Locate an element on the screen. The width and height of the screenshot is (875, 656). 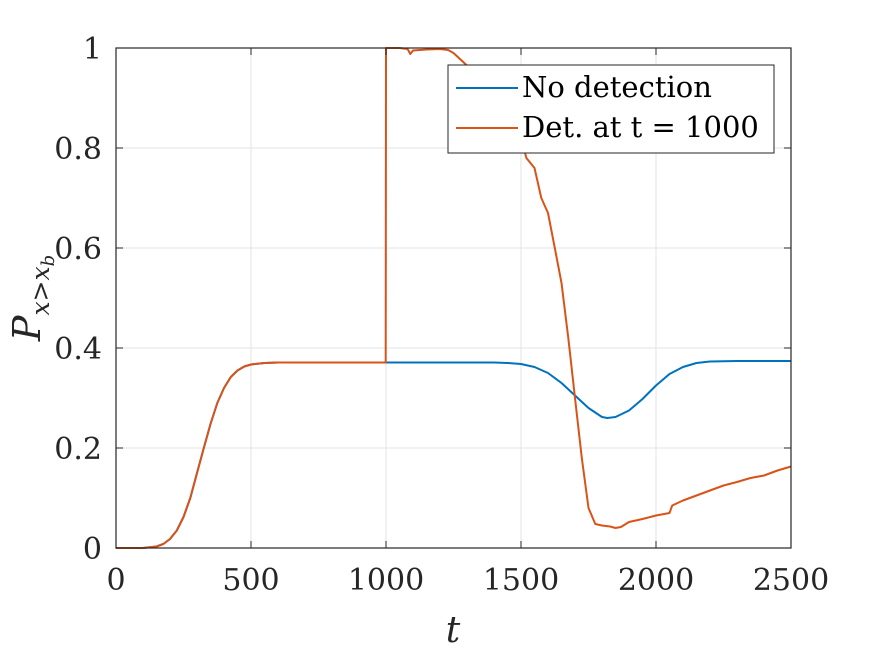
x-tick-label: 1000 is located at coordinates (386, 580).